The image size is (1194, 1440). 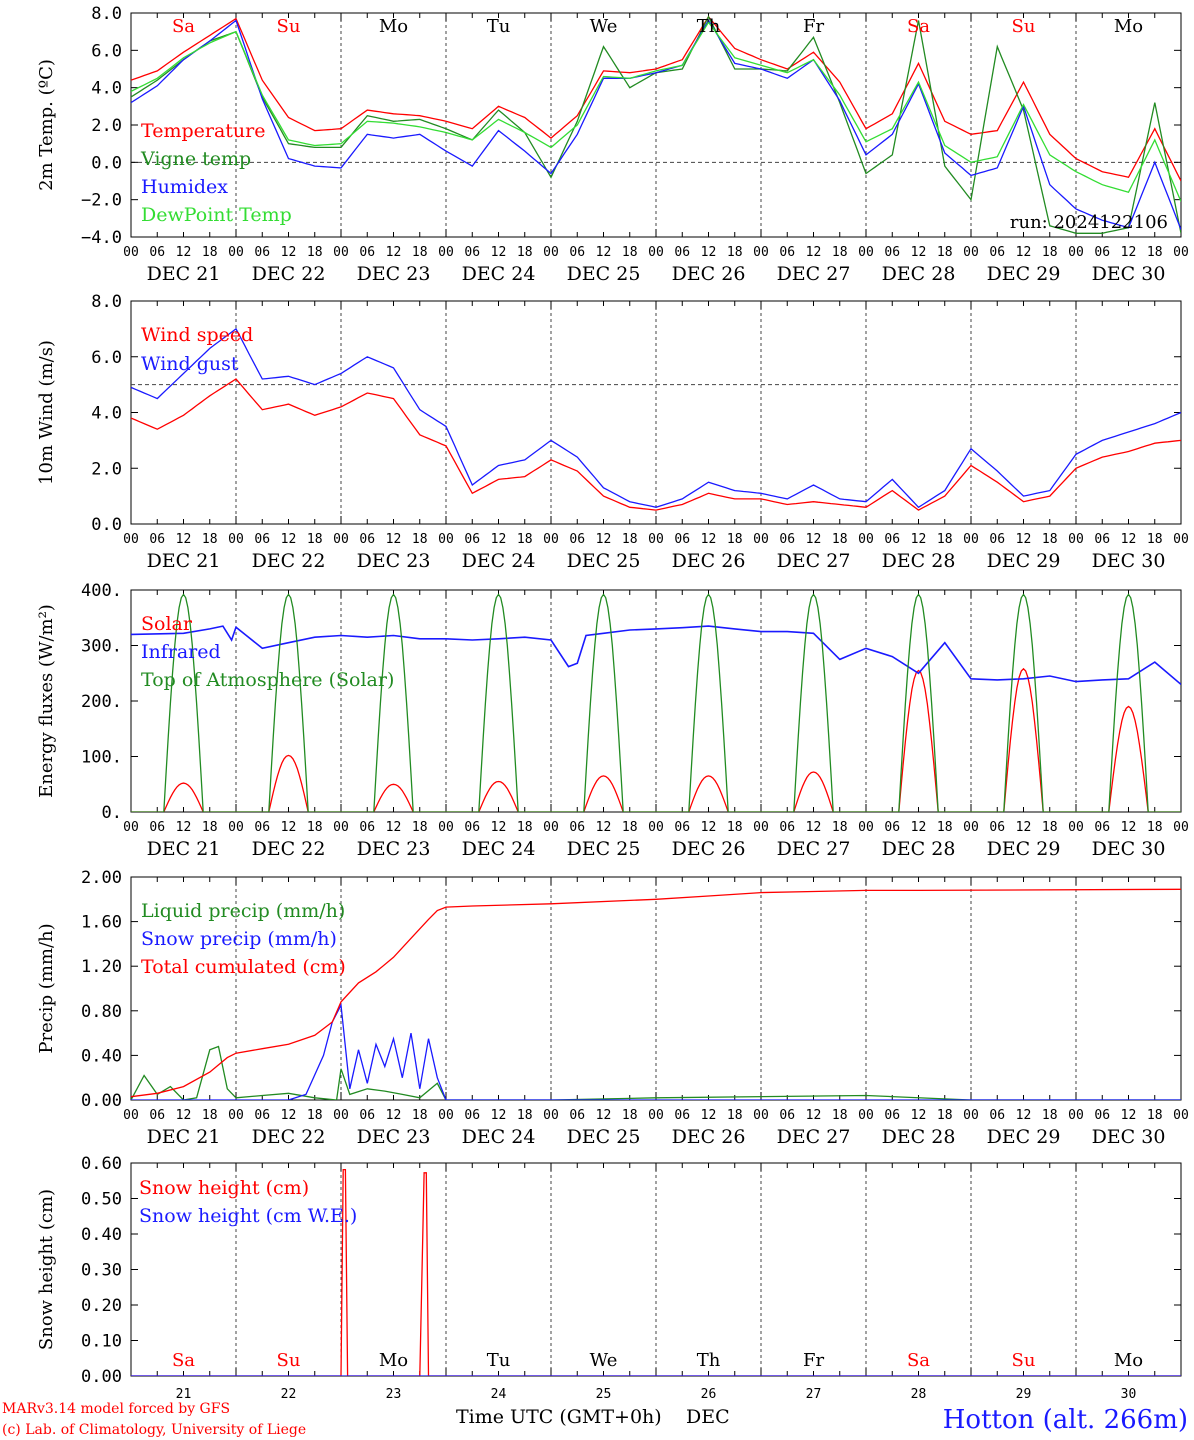 What do you see at coordinates (216, 215) in the screenshot?
I see `legend-dewpoint-temp: DewPoint Temp` at bounding box center [216, 215].